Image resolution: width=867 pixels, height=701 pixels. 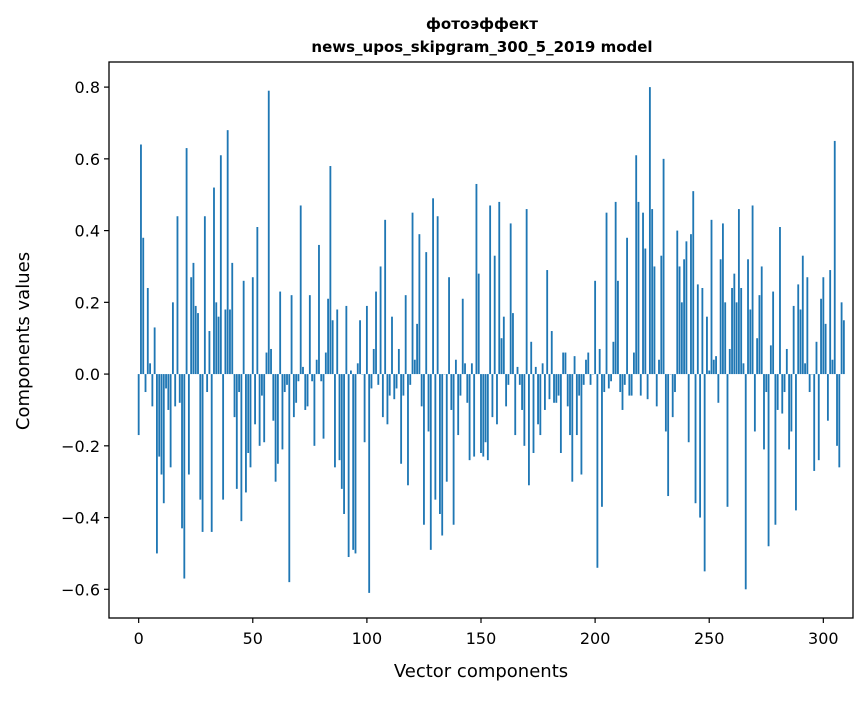 What do you see at coordinates (87, 87) in the screenshot?
I see `y-tick-label: 0.8` at bounding box center [87, 87].